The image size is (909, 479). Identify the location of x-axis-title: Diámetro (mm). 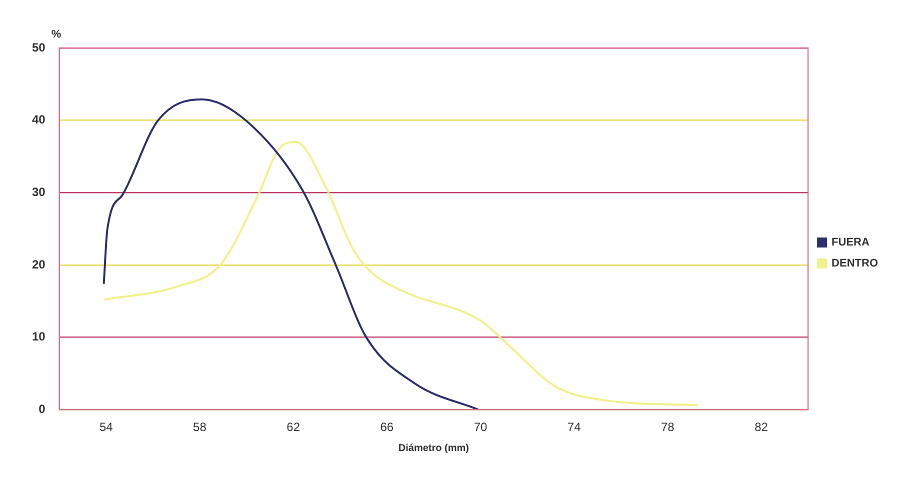
(433, 448).